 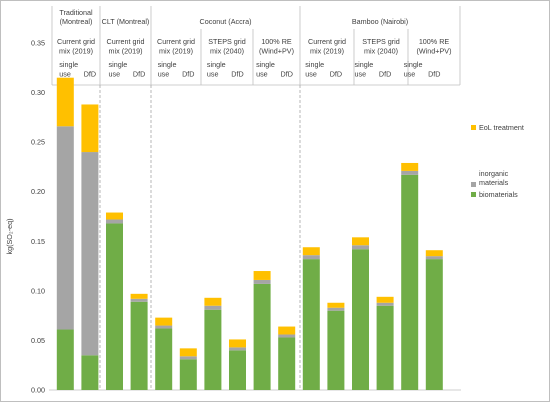 What do you see at coordinates (226, 21) in the screenshot?
I see `group-label: Coconut (Accra)` at bounding box center [226, 21].